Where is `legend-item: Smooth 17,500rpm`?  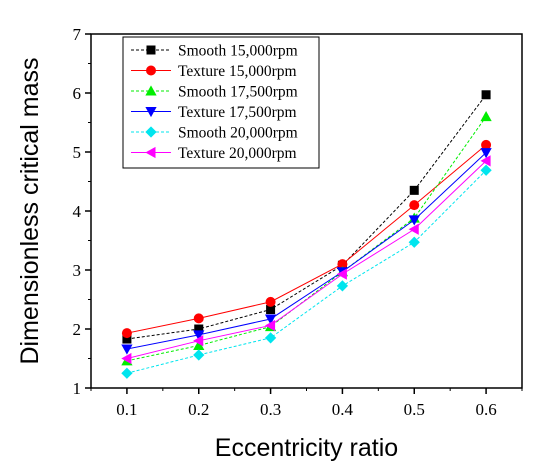 legend-item: Smooth 17,500rpm is located at coordinates (214, 92).